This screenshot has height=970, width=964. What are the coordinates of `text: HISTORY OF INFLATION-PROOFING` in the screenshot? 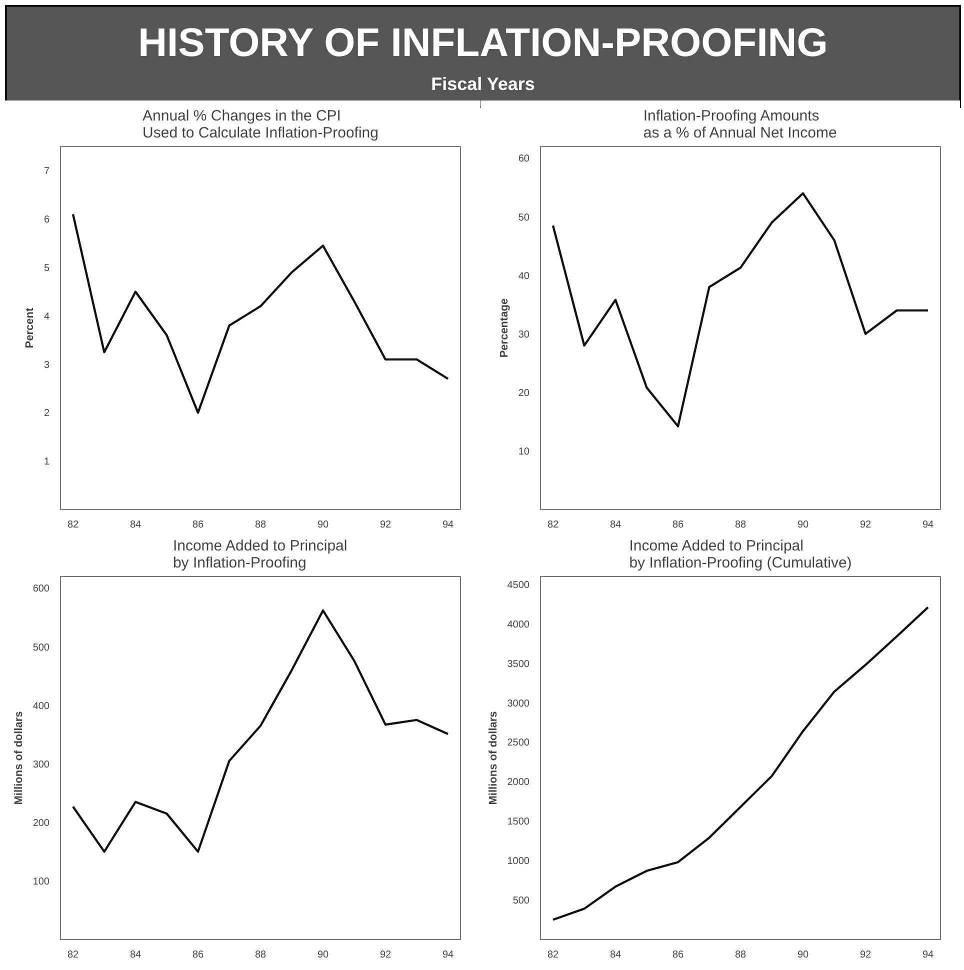 It's located at (483, 43).